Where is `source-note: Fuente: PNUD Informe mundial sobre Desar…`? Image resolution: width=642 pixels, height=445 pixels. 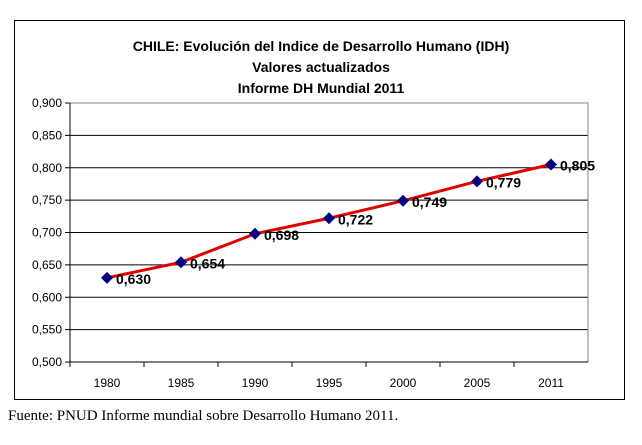 source-note: Fuente: PNUD Informe mundial sobre Desar… is located at coordinates (203, 416).